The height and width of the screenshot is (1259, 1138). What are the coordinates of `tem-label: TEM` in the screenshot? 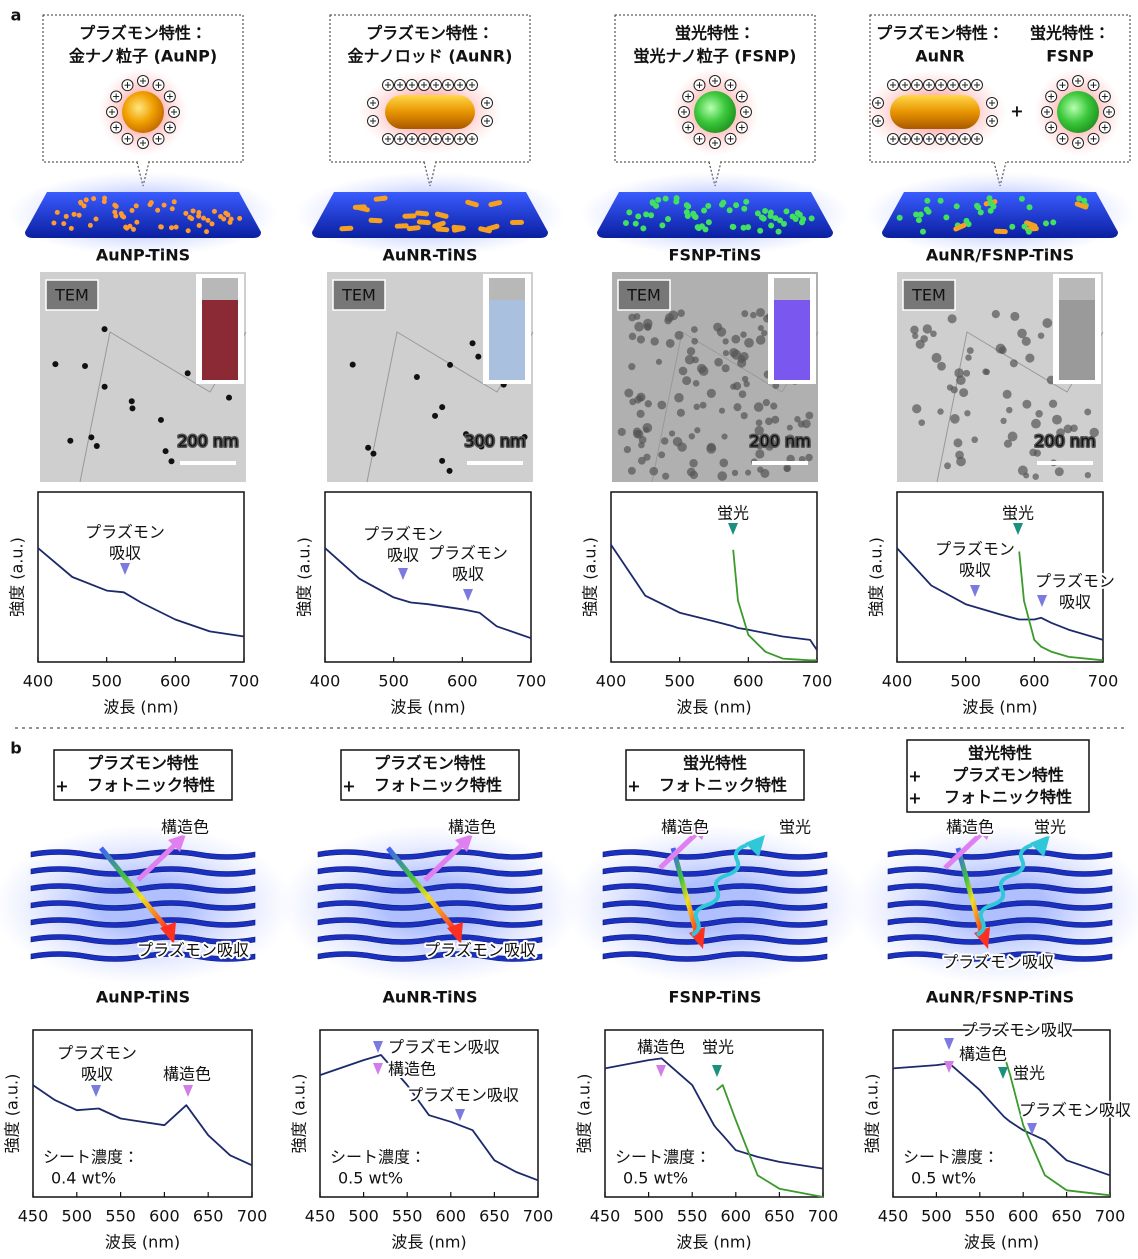 It's located at (358, 295).